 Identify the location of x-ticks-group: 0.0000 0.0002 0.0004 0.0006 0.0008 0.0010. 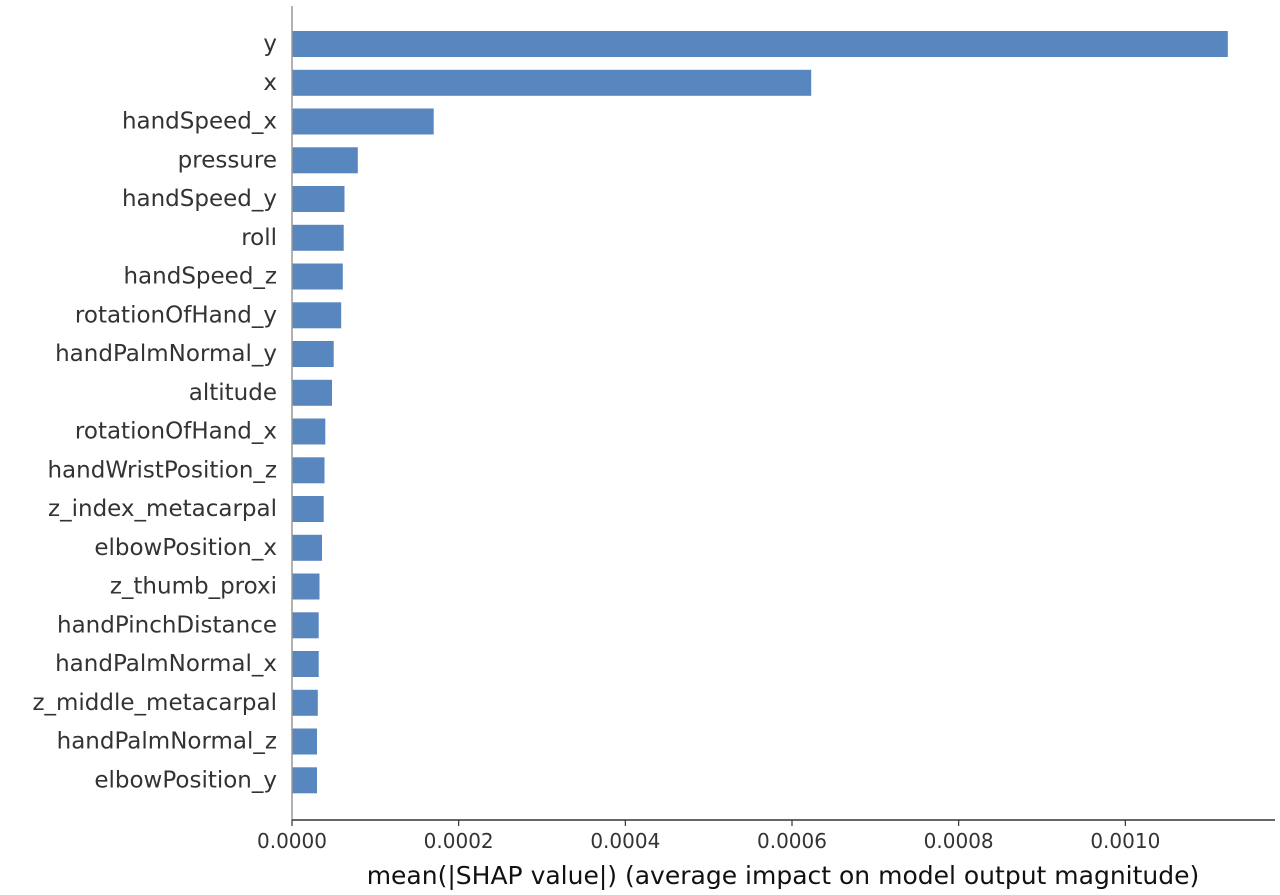
(708, 836).